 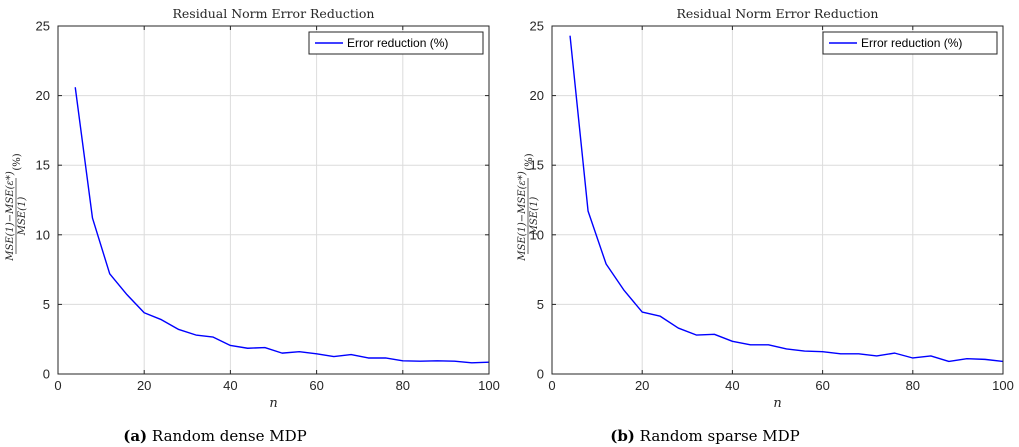 I want to click on caption-tag: (b), so click(x=622, y=436).